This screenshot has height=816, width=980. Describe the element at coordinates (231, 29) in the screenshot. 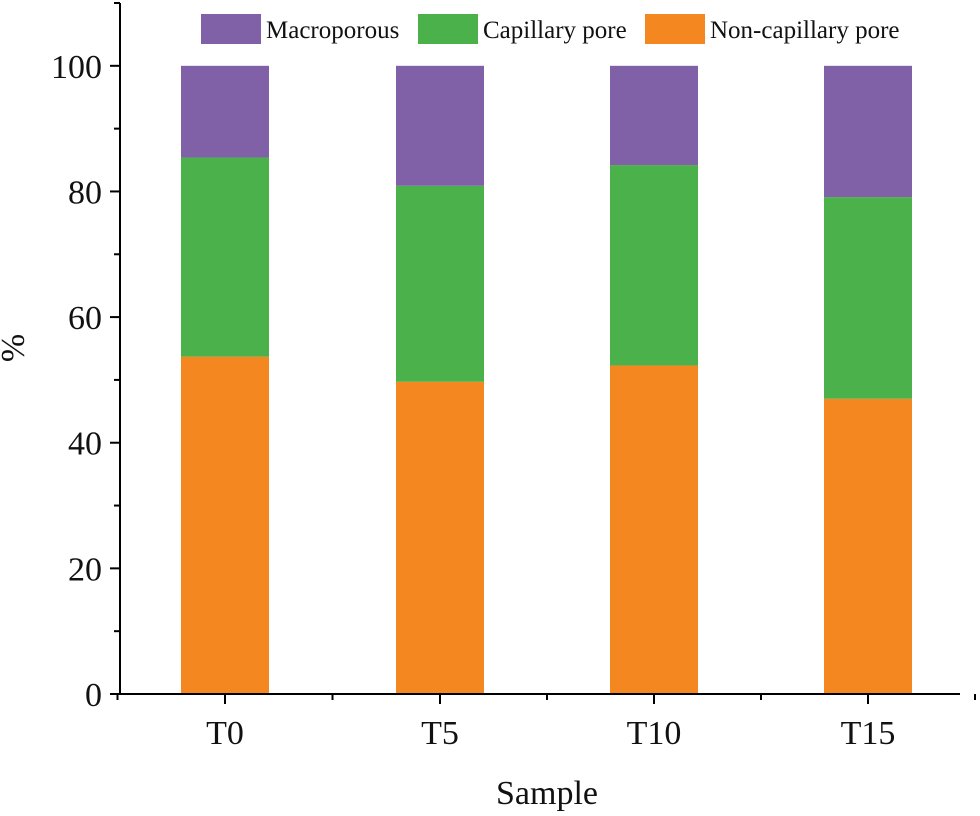

I see `legend-swatch-macroporous` at that location.